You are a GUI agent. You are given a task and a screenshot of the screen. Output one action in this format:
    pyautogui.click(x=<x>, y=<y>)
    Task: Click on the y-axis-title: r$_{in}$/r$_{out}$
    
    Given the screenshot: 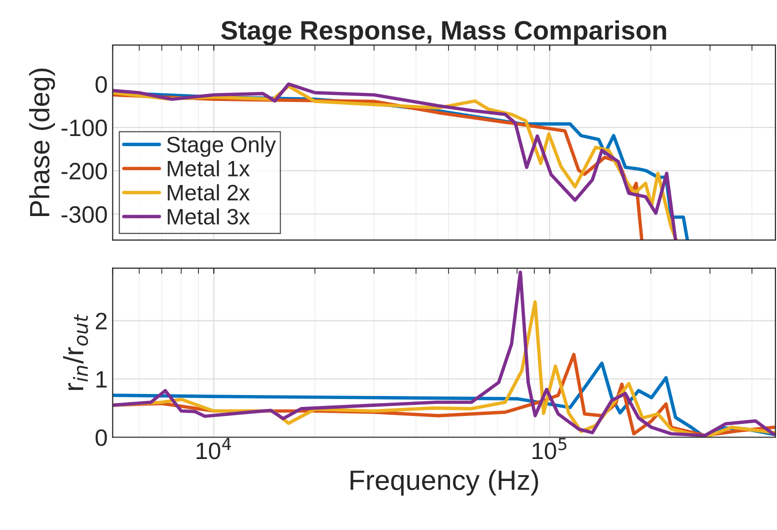 What is the action you would take?
    pyautogui.click(x=75, y=352)
    